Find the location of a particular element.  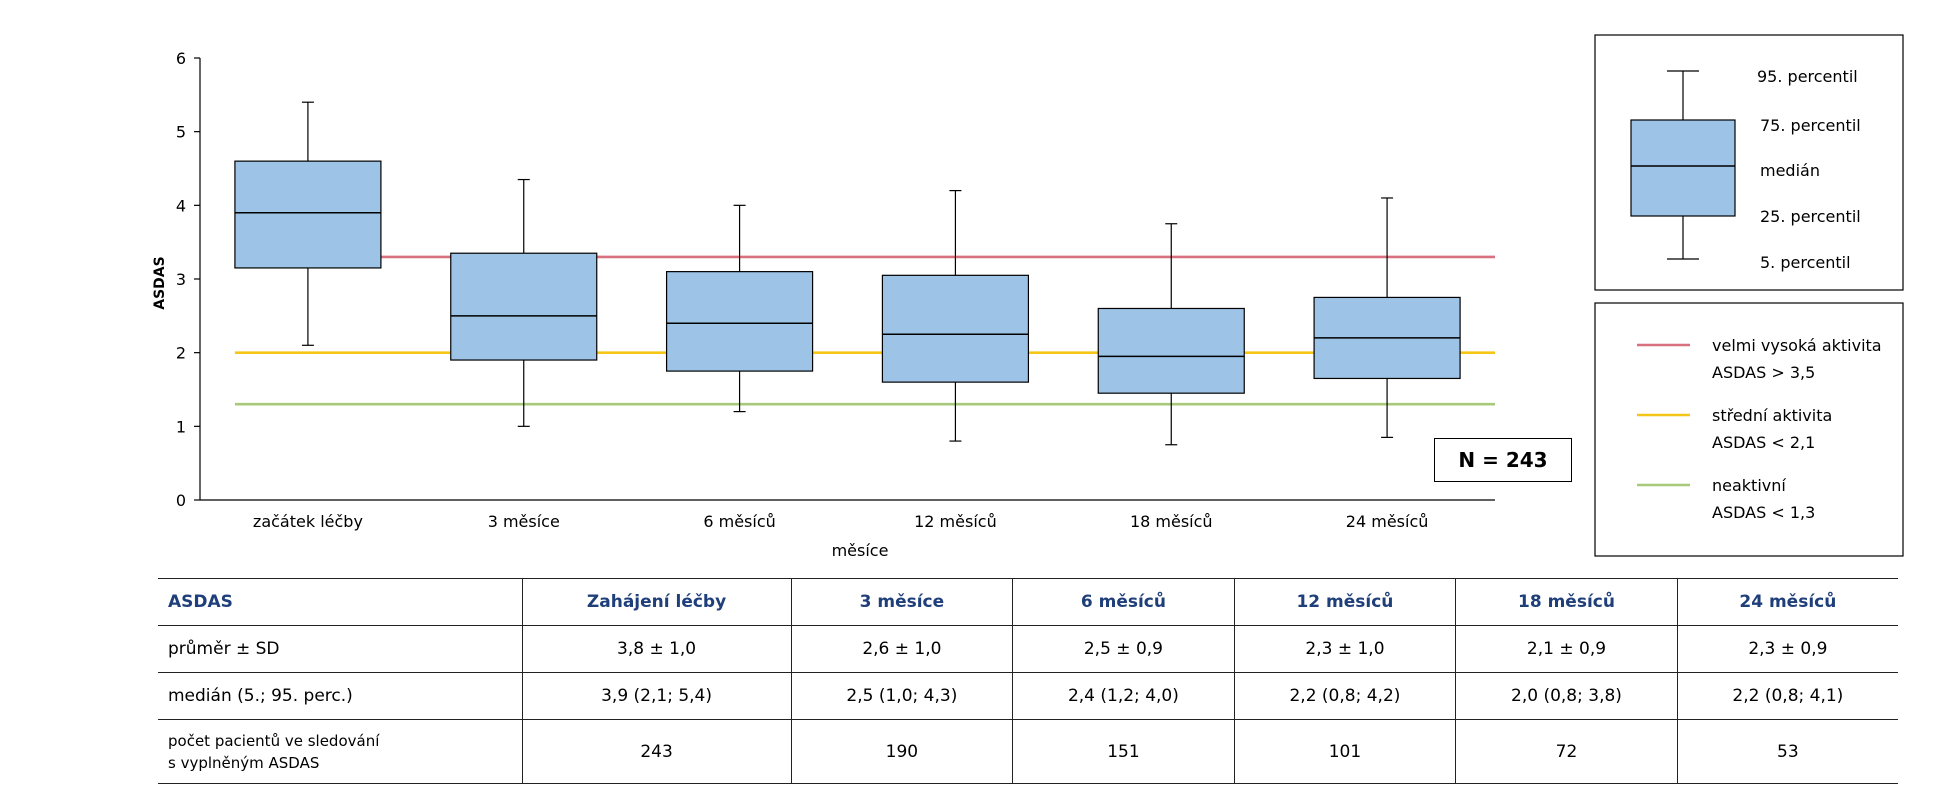

table-cell: 2,4 (1,2; 4,0) is located at coordinates (1123, 696).